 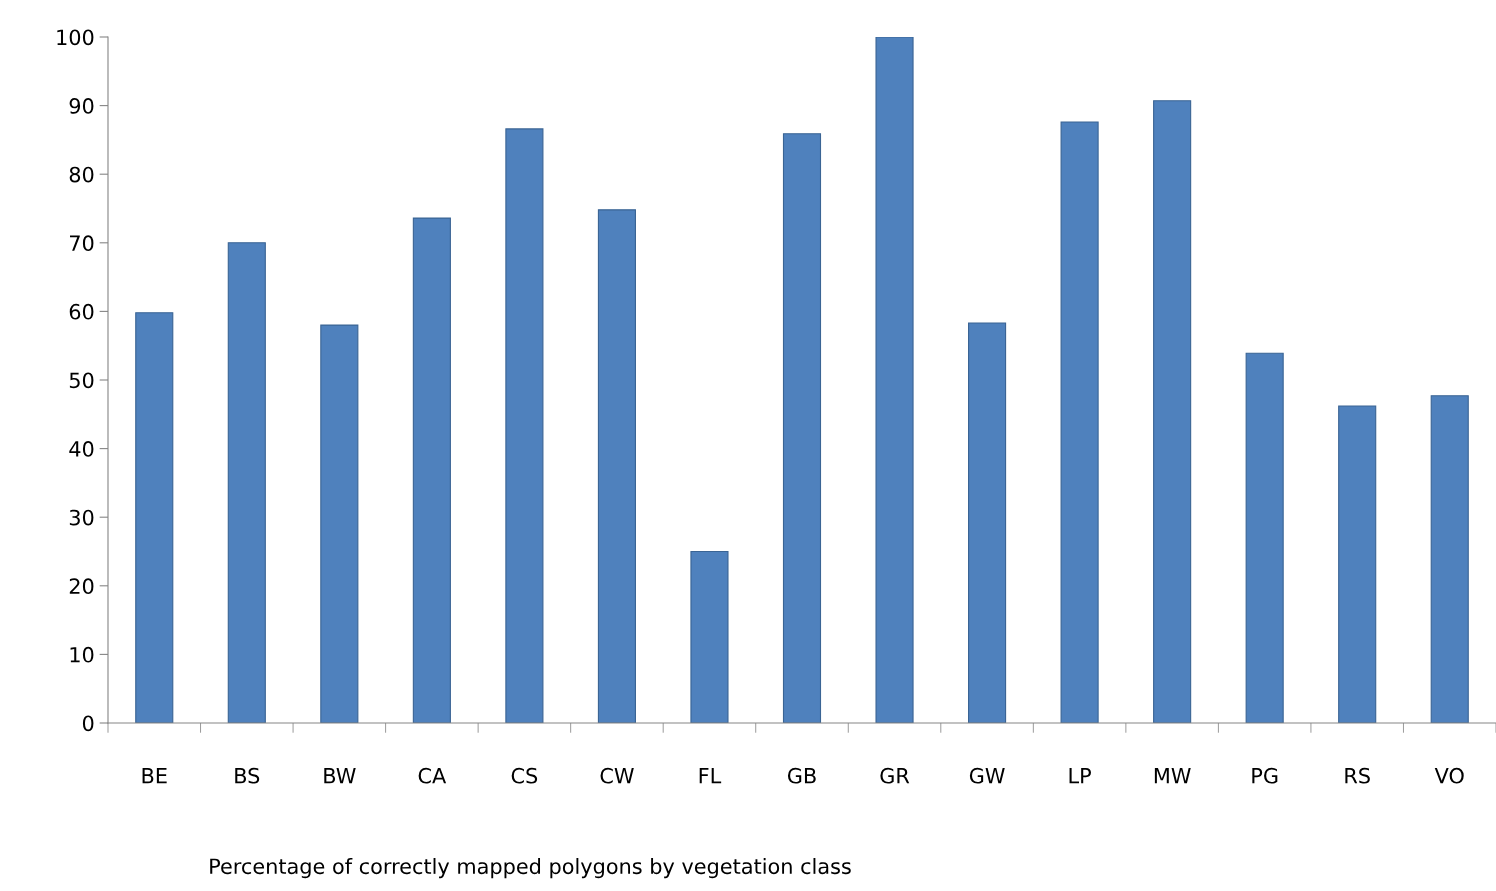 I want to click on y-tick-label: 70, so click(x=82, y=243).